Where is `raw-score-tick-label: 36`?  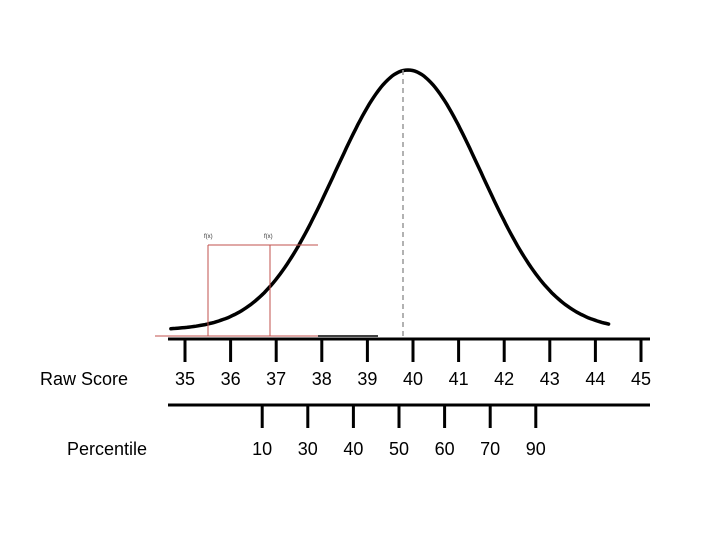
raw-score-tick-label: 36 is located at coordinates (231, 379).